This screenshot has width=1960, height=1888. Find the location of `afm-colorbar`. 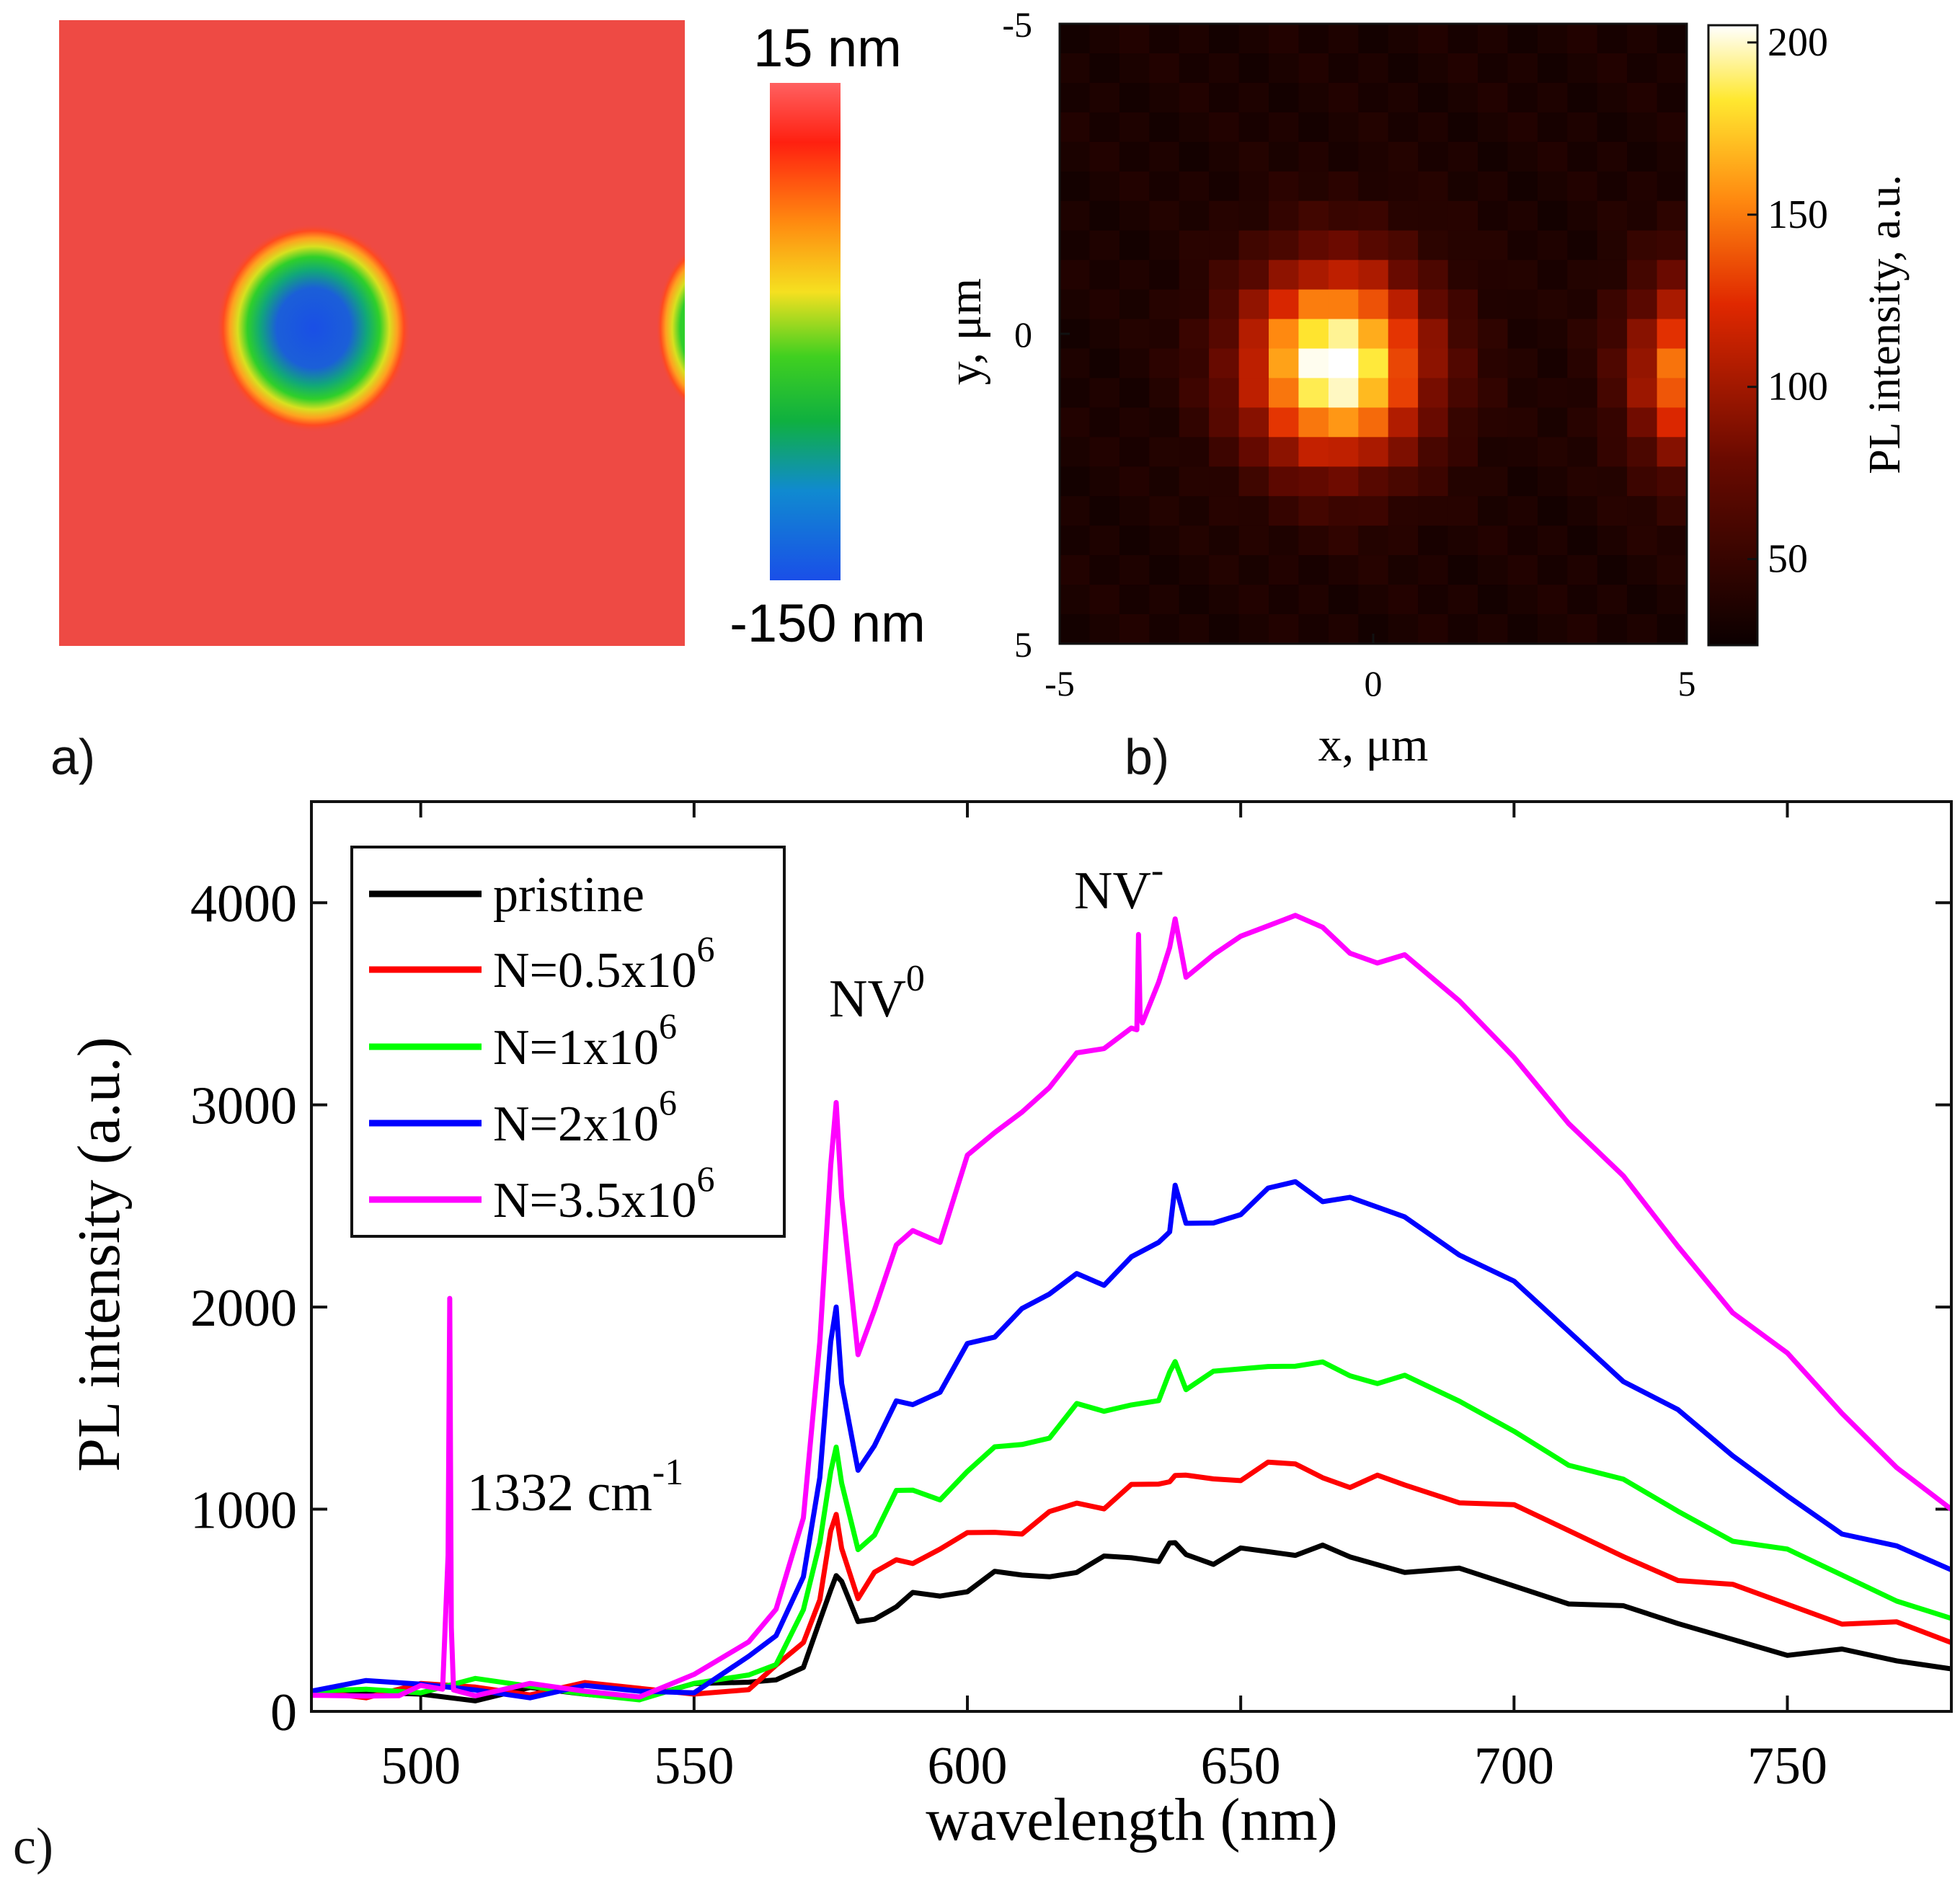

afm-colorbar is located at coordinates (805, 331).